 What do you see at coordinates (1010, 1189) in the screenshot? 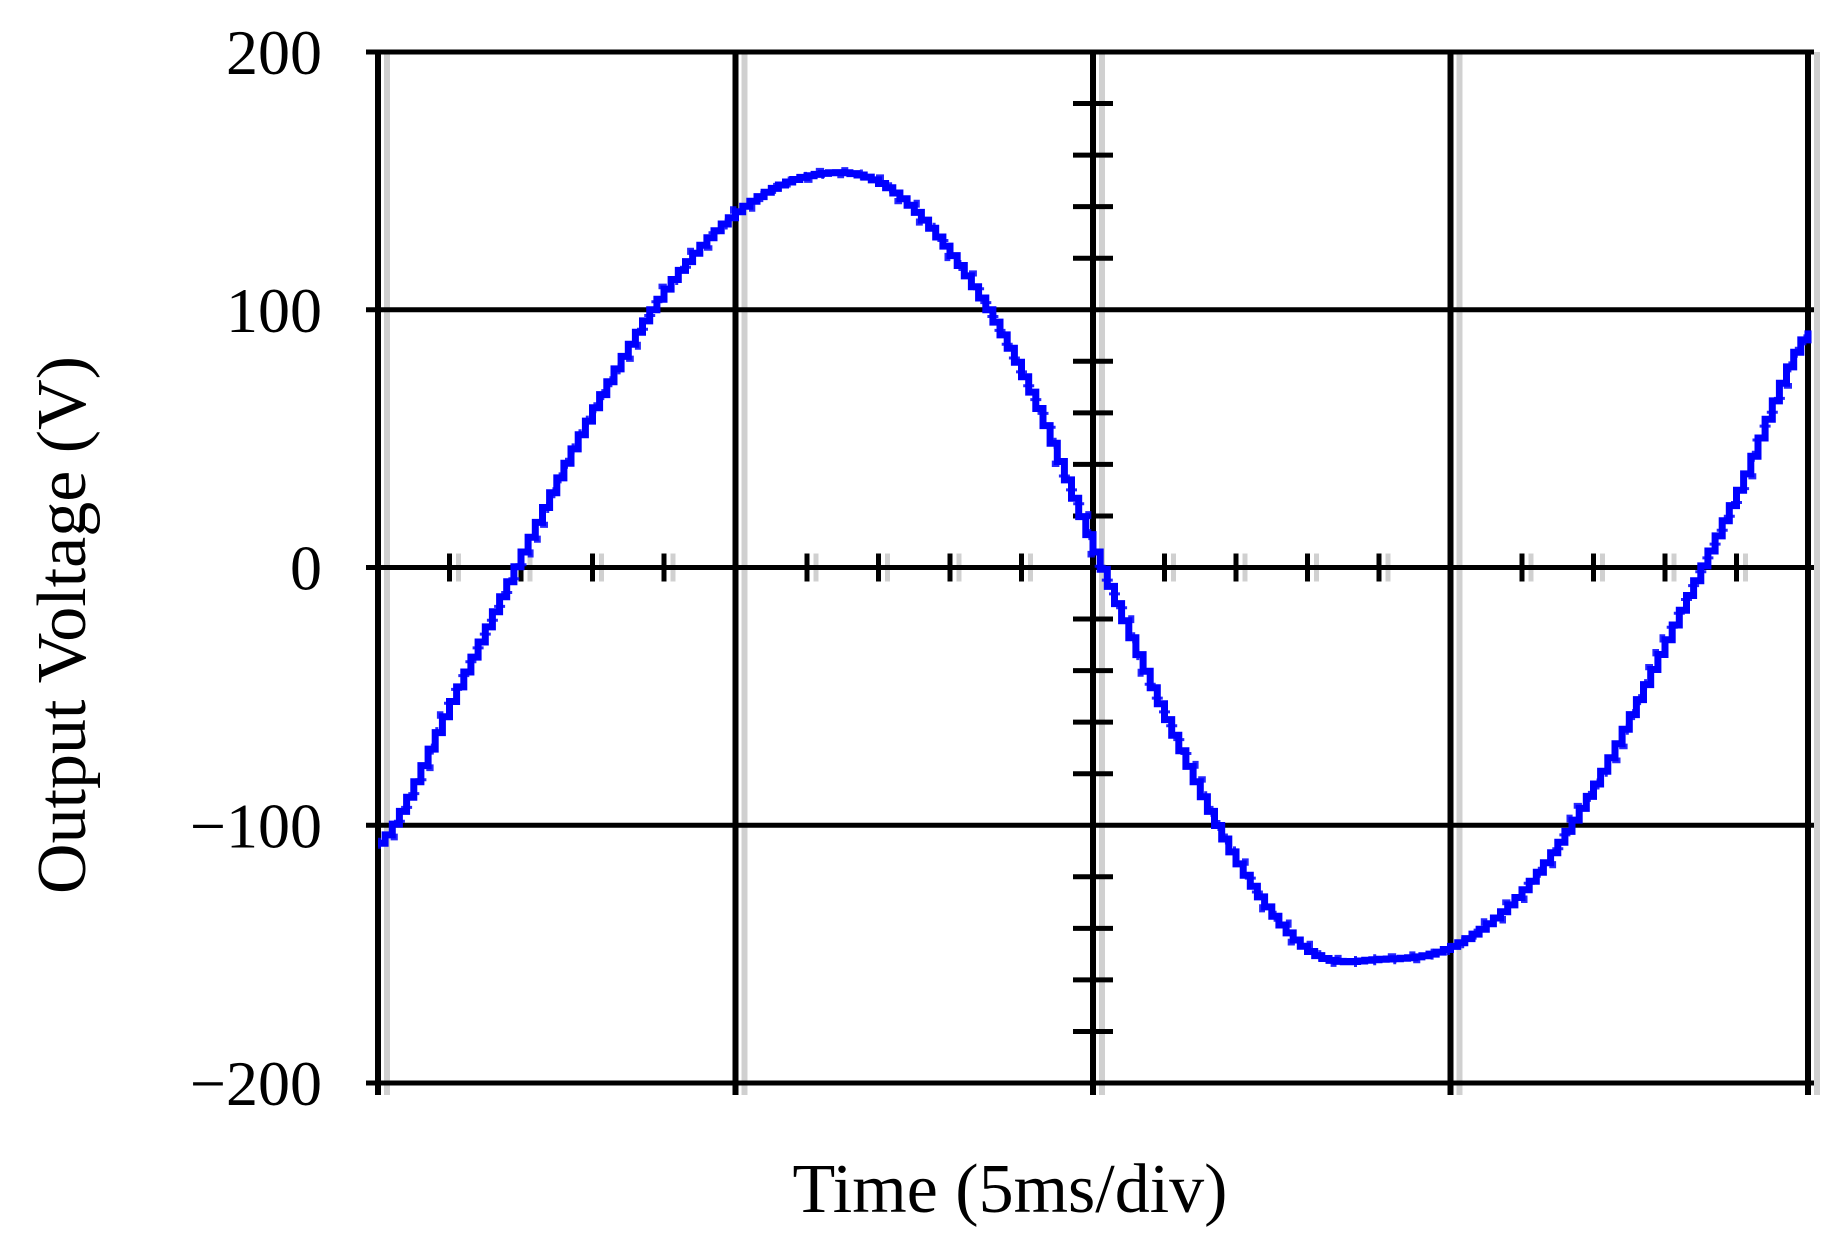
I see `x-axis-label: Time (5ms/div)` at bounding box center [1010, 1189].